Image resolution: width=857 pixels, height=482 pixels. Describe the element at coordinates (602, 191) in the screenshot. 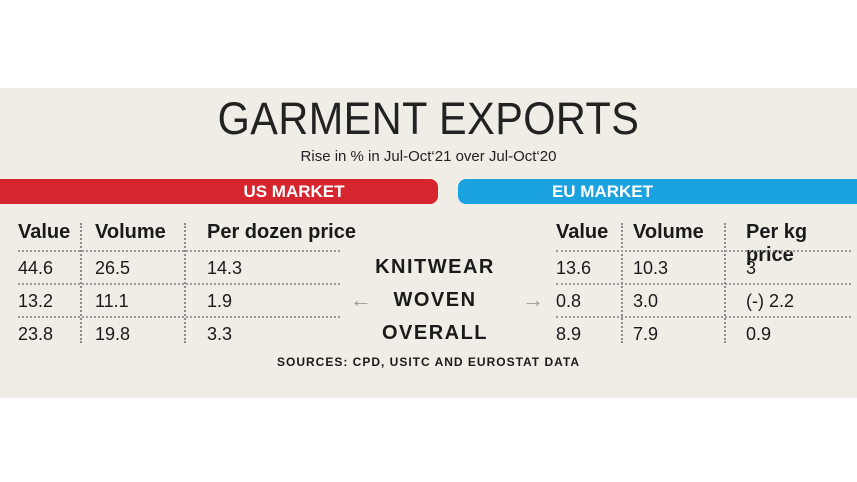

I see `eu-market-label: EU MARKET` at that location.